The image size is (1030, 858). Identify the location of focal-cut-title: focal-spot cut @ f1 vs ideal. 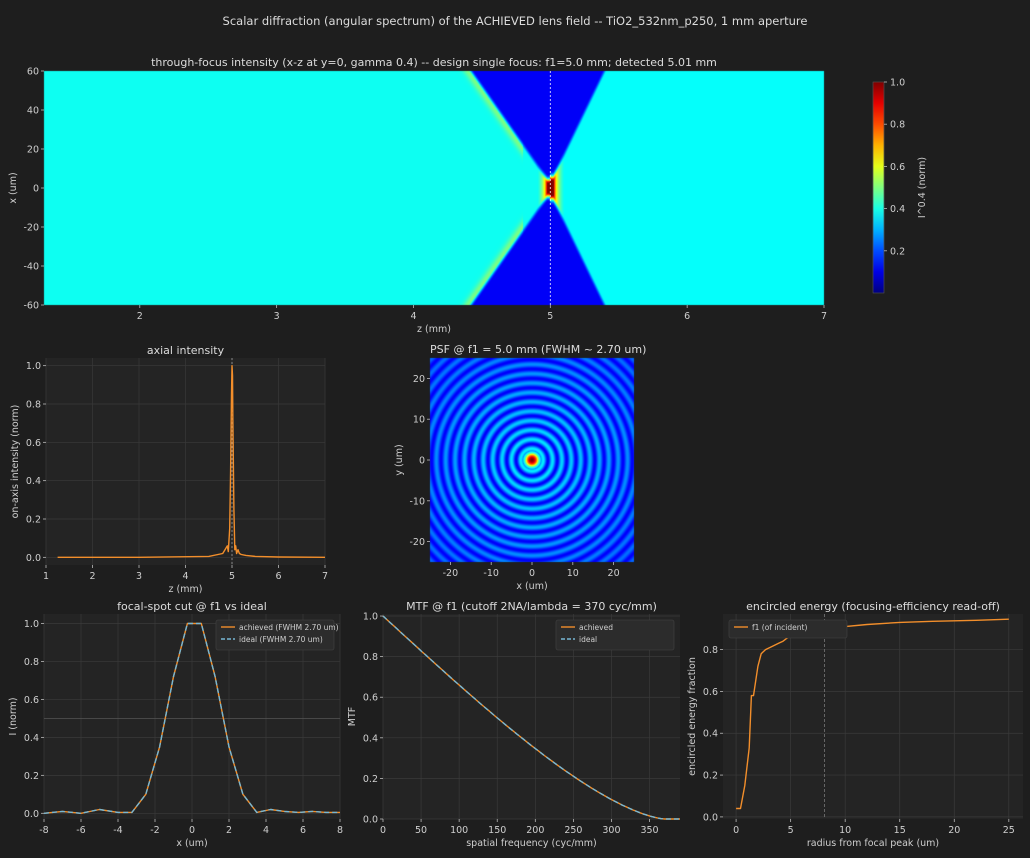
(192, 606).